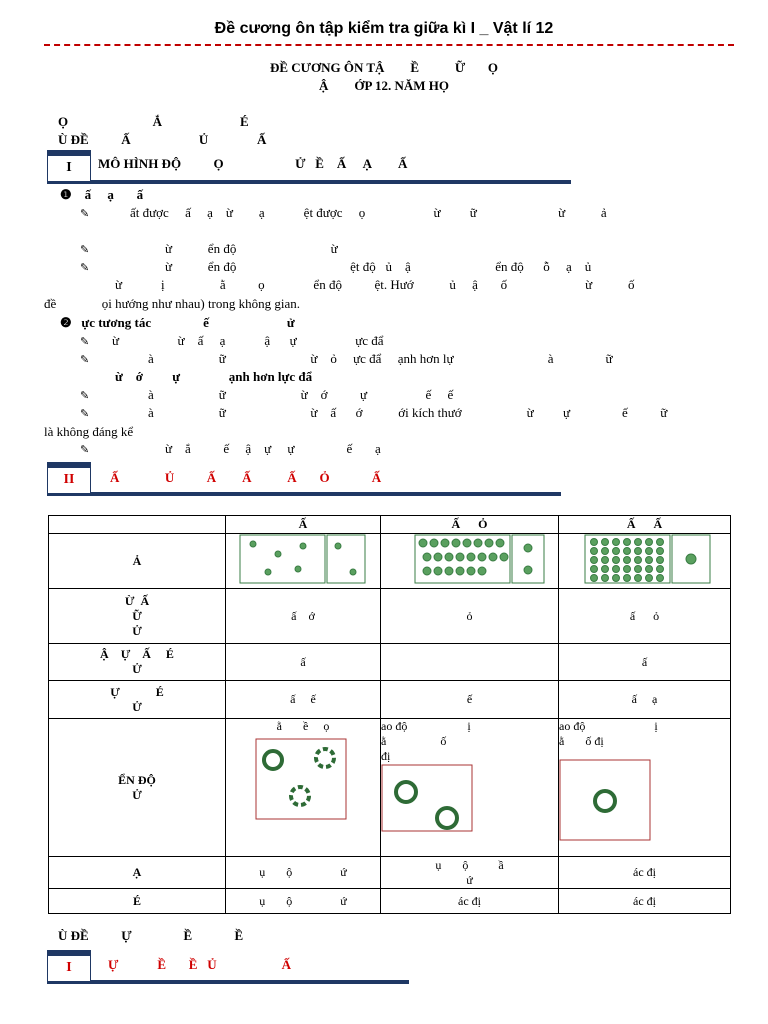 This screenshot has height=1024, width=768. I want to click on doc-title: ĐỀ CƯƠNG ÔN TẬ Ề Ữ Ọ, so click(384, 67).